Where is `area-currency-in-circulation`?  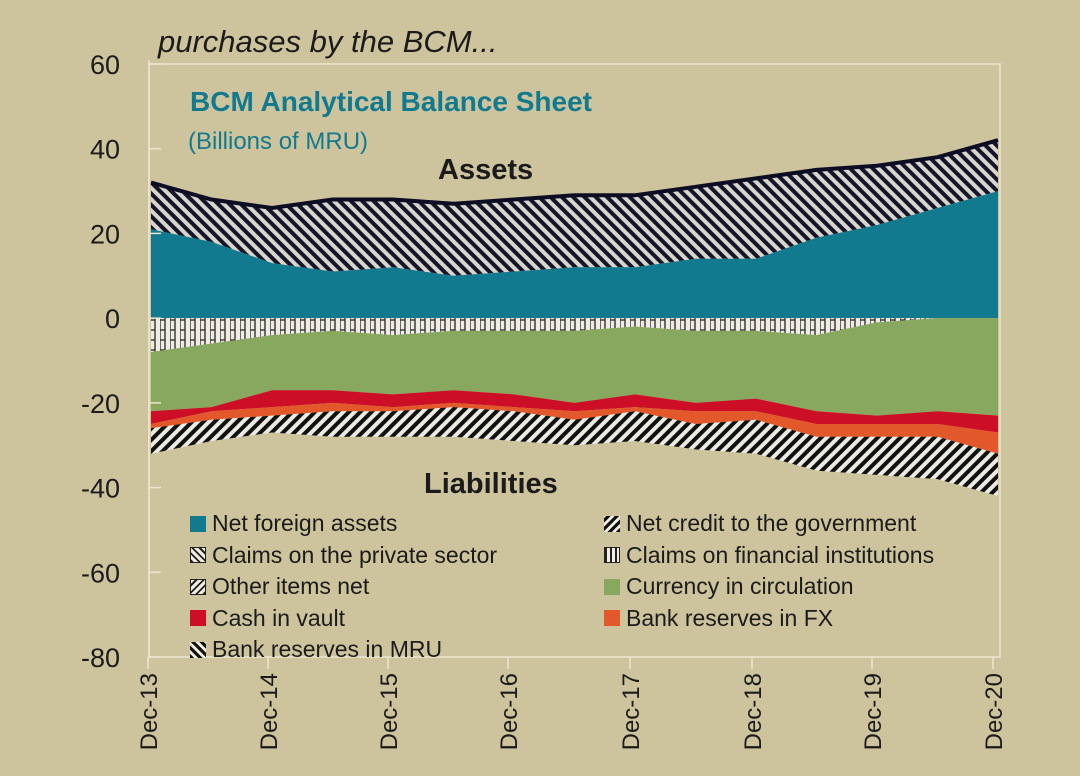 area-currency-in-circulation is located at coordinates (574, 367).